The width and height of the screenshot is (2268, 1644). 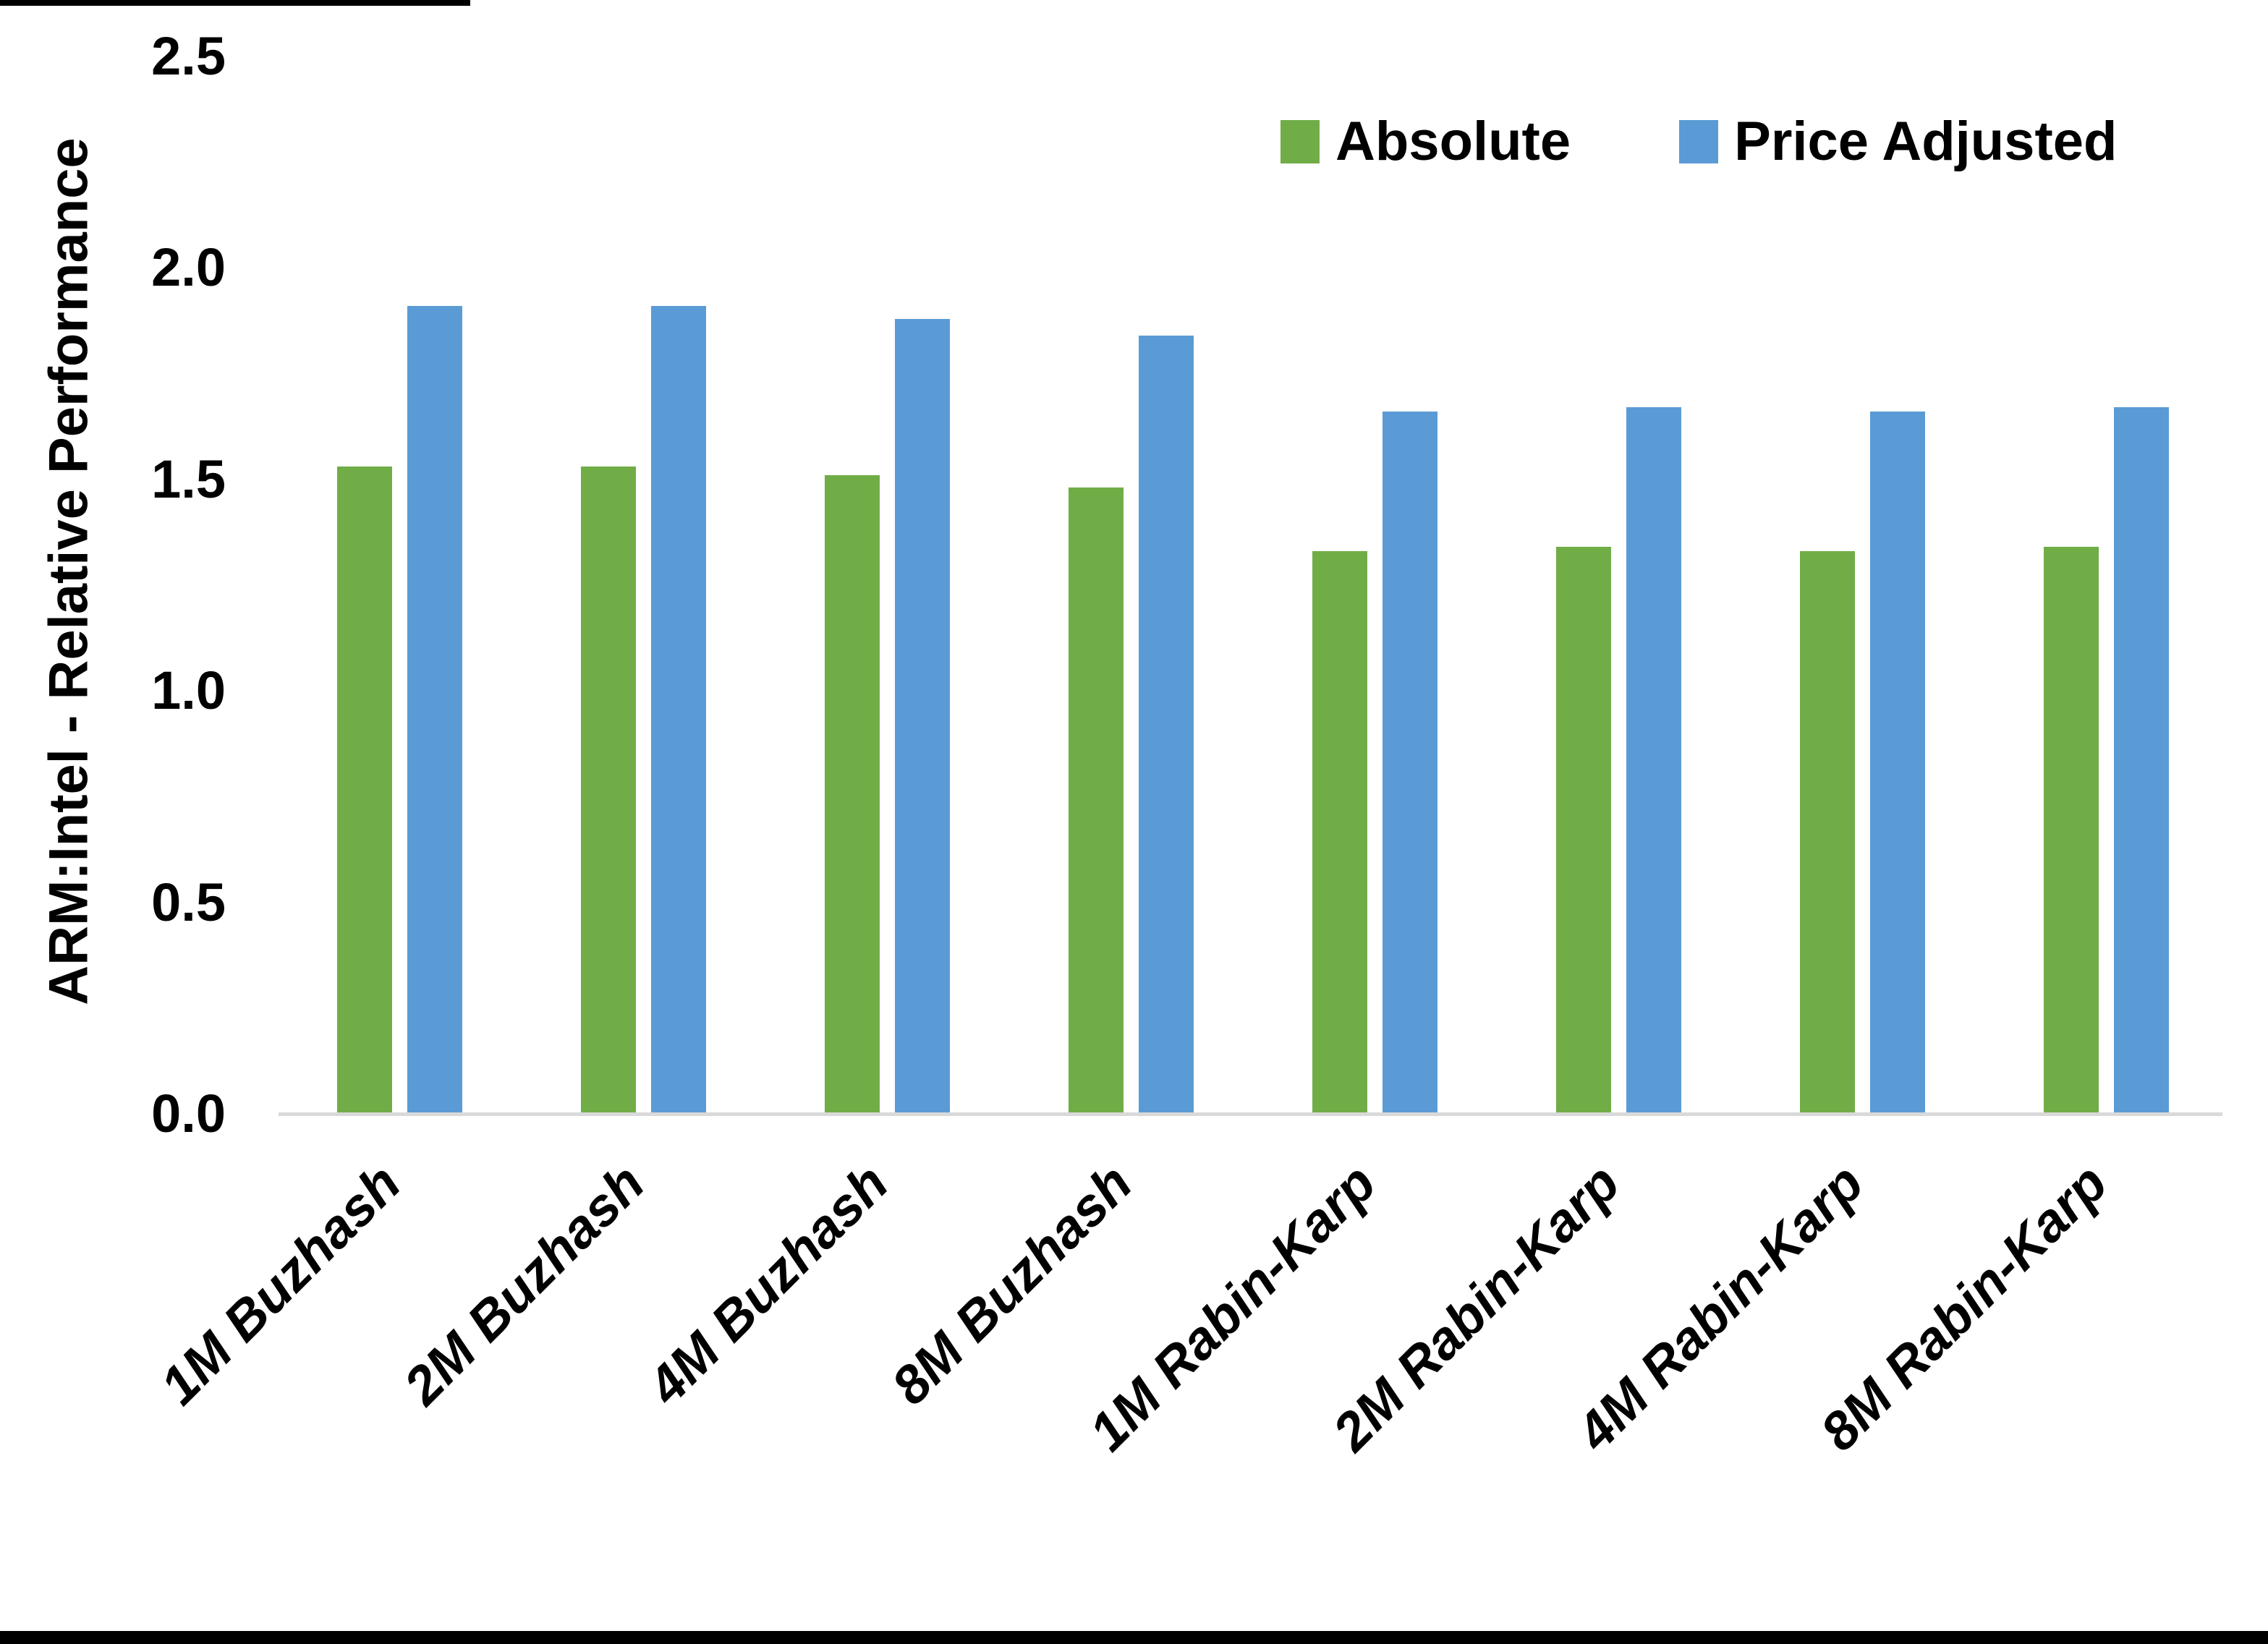 I want to click on bar-price-adjusted-4m-rabin-karp, so click(x=1897, y=763).